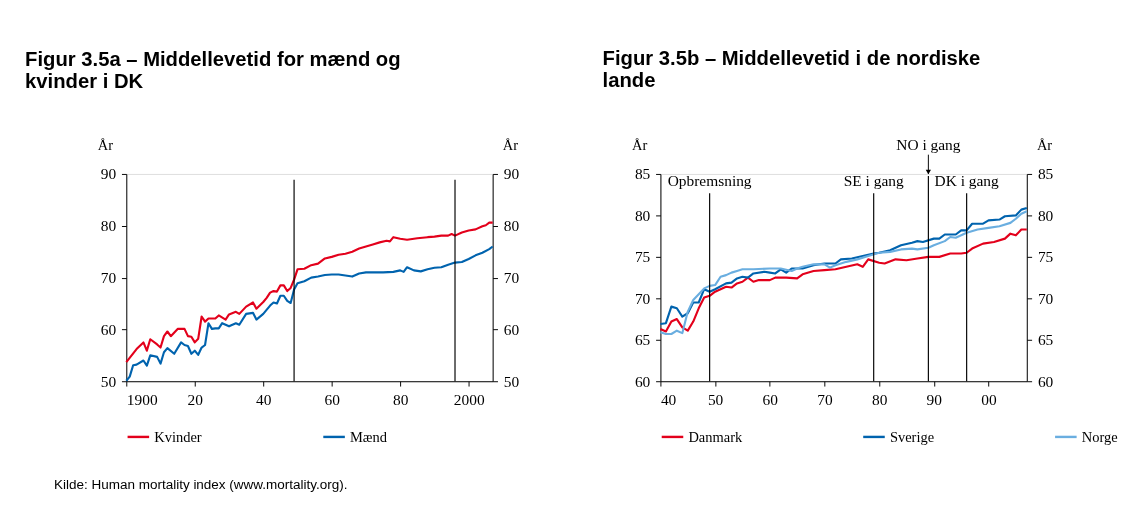 The width and height of the screenshot is (1129, 524). What do you see at coordinates (989, 399) in the screenshot?
I see `x-tick-label: 00` at bounding box center [989, 399].